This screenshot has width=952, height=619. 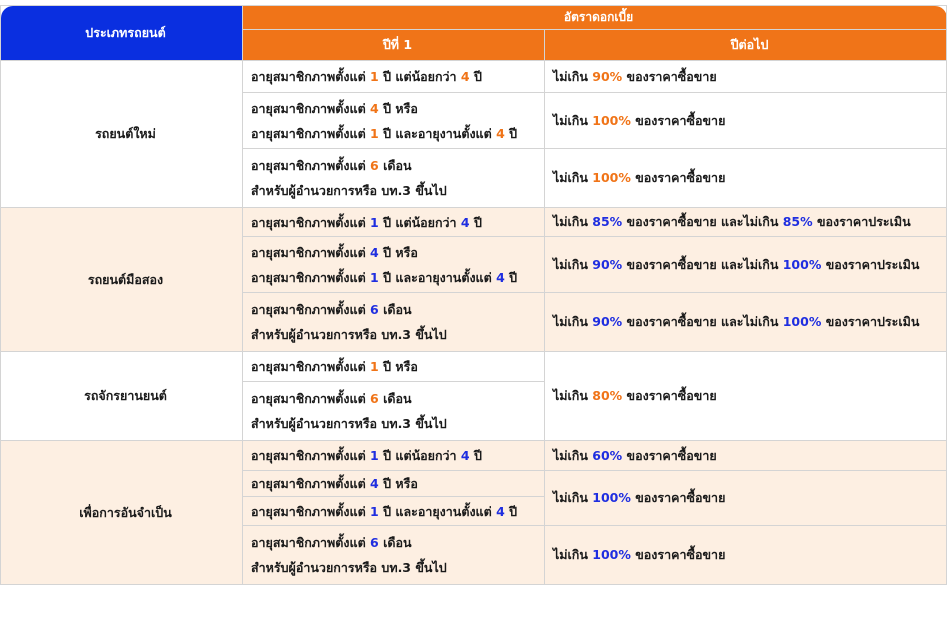 I want to click on vehicle-type-used-car: รถยนต์มือสอง, so click(x=121, y=279).